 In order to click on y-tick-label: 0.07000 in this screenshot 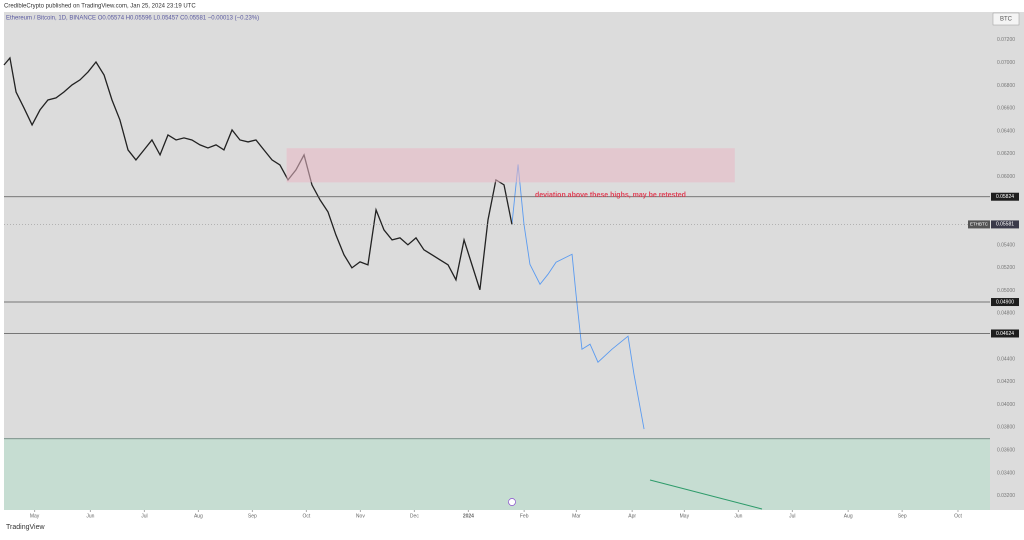, I will do `click(1006, 63)`.